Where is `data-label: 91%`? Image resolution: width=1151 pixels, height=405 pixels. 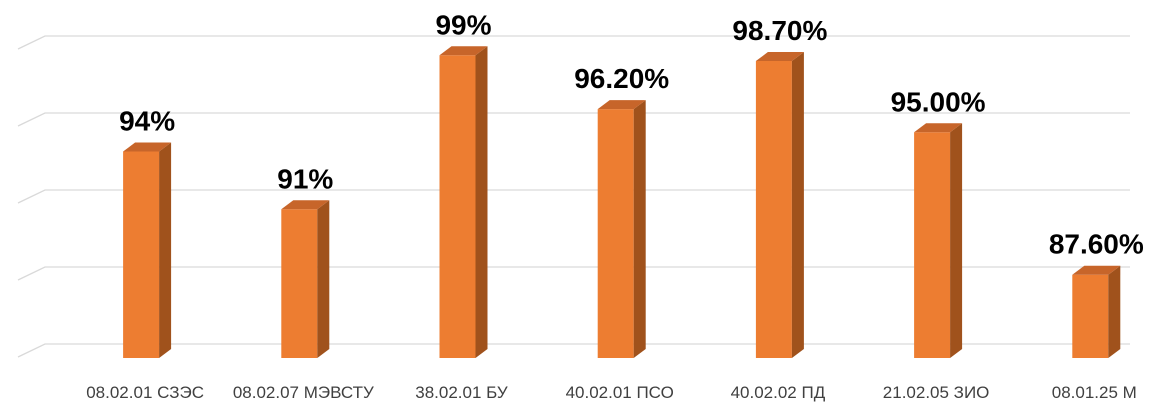 data-label: 91% is located at coordinates (305, 178).